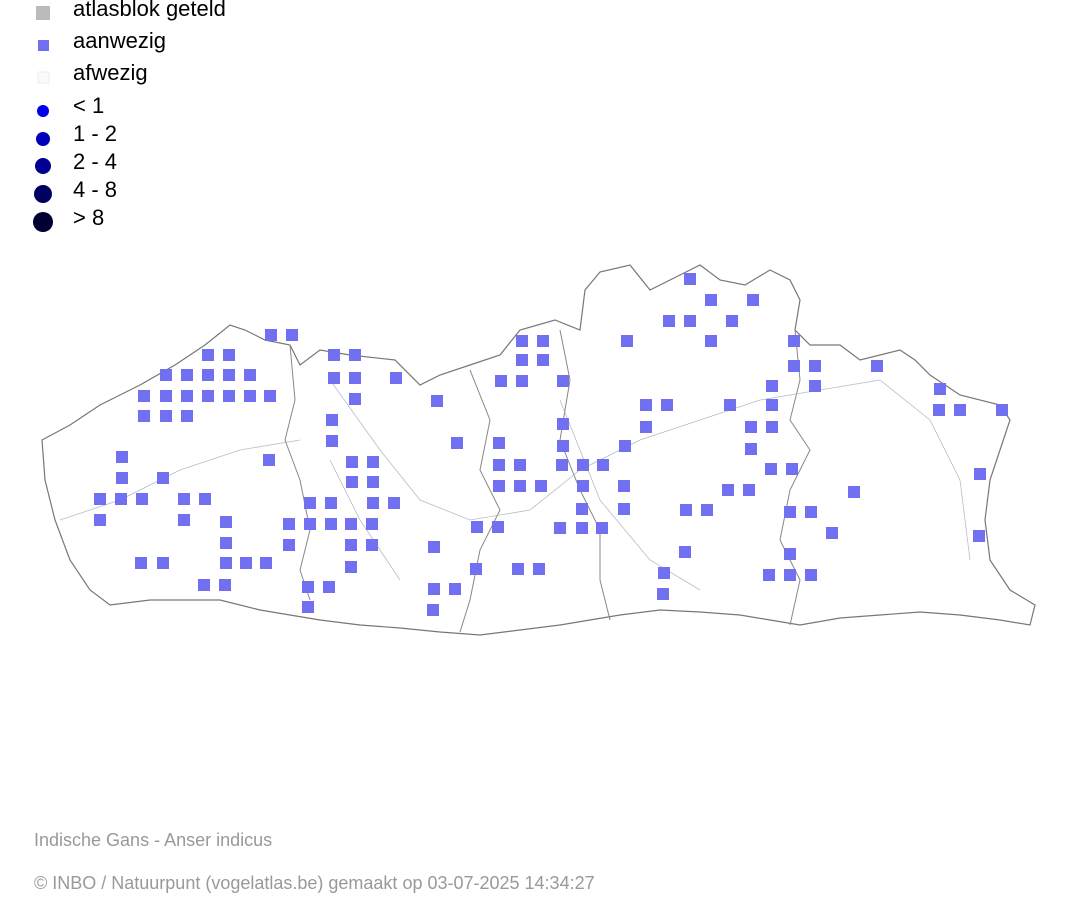  Describe the element at coordinates (149, 10) in the screenshot. I see `legend-label: atlasblok geteld` at that location.